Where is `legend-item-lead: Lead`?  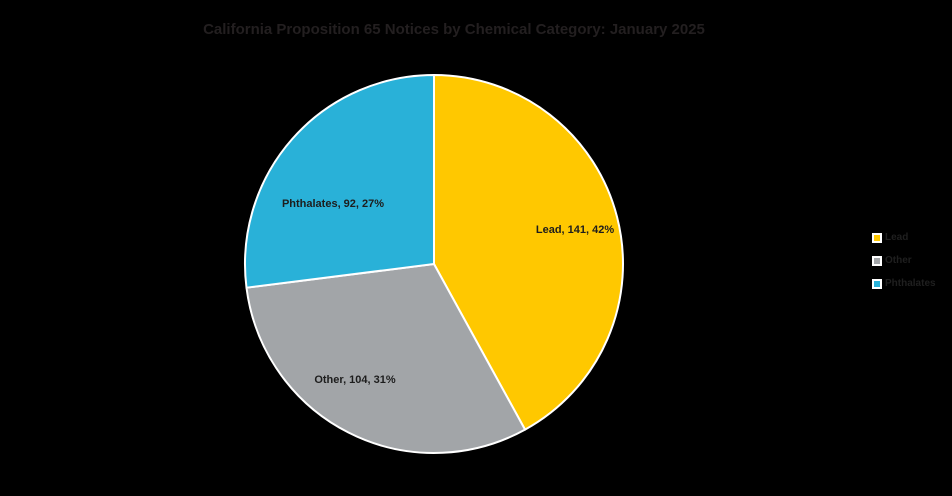 legend-item-lead: Lead is located at coordinates (904, 238).